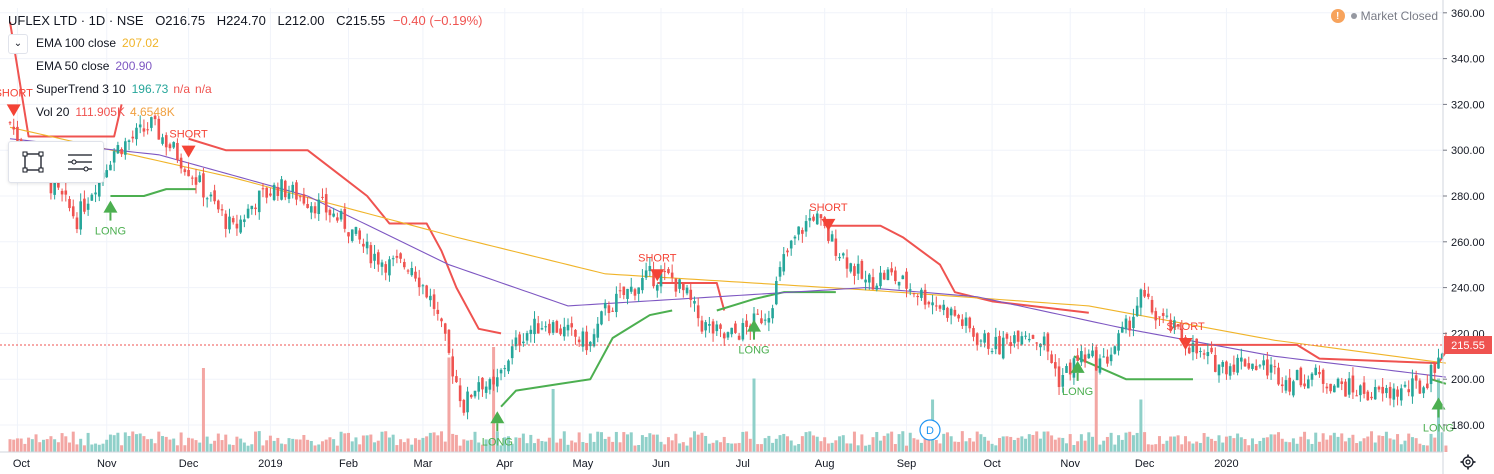 This screenshot has width=1494, height=474. I want to click on indicator-value: 4.6548K, so click(152, 112).